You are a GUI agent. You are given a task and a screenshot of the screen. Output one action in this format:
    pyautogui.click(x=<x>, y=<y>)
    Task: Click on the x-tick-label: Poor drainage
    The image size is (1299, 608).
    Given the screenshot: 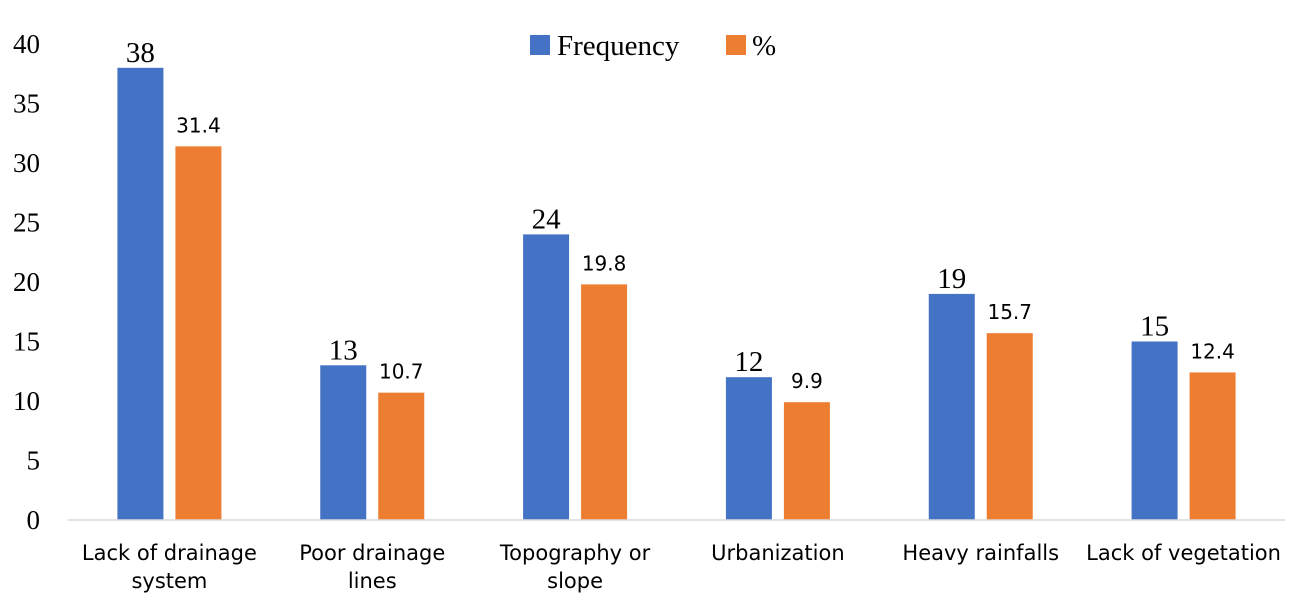 What is the action you would take?
    pyautogui.click(x=372, y=553)
    